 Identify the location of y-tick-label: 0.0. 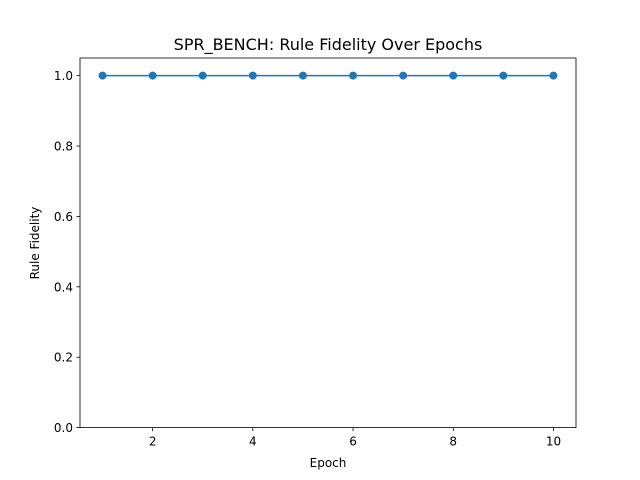
(63, 428).